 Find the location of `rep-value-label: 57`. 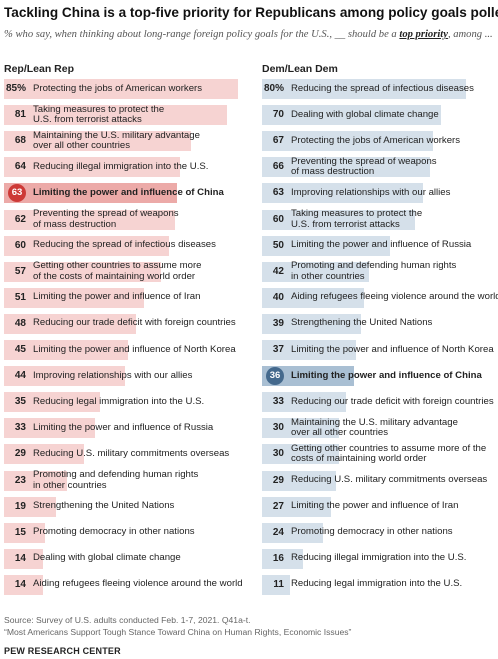

rep-value-label: 57 is located at coordinates (20, 271).